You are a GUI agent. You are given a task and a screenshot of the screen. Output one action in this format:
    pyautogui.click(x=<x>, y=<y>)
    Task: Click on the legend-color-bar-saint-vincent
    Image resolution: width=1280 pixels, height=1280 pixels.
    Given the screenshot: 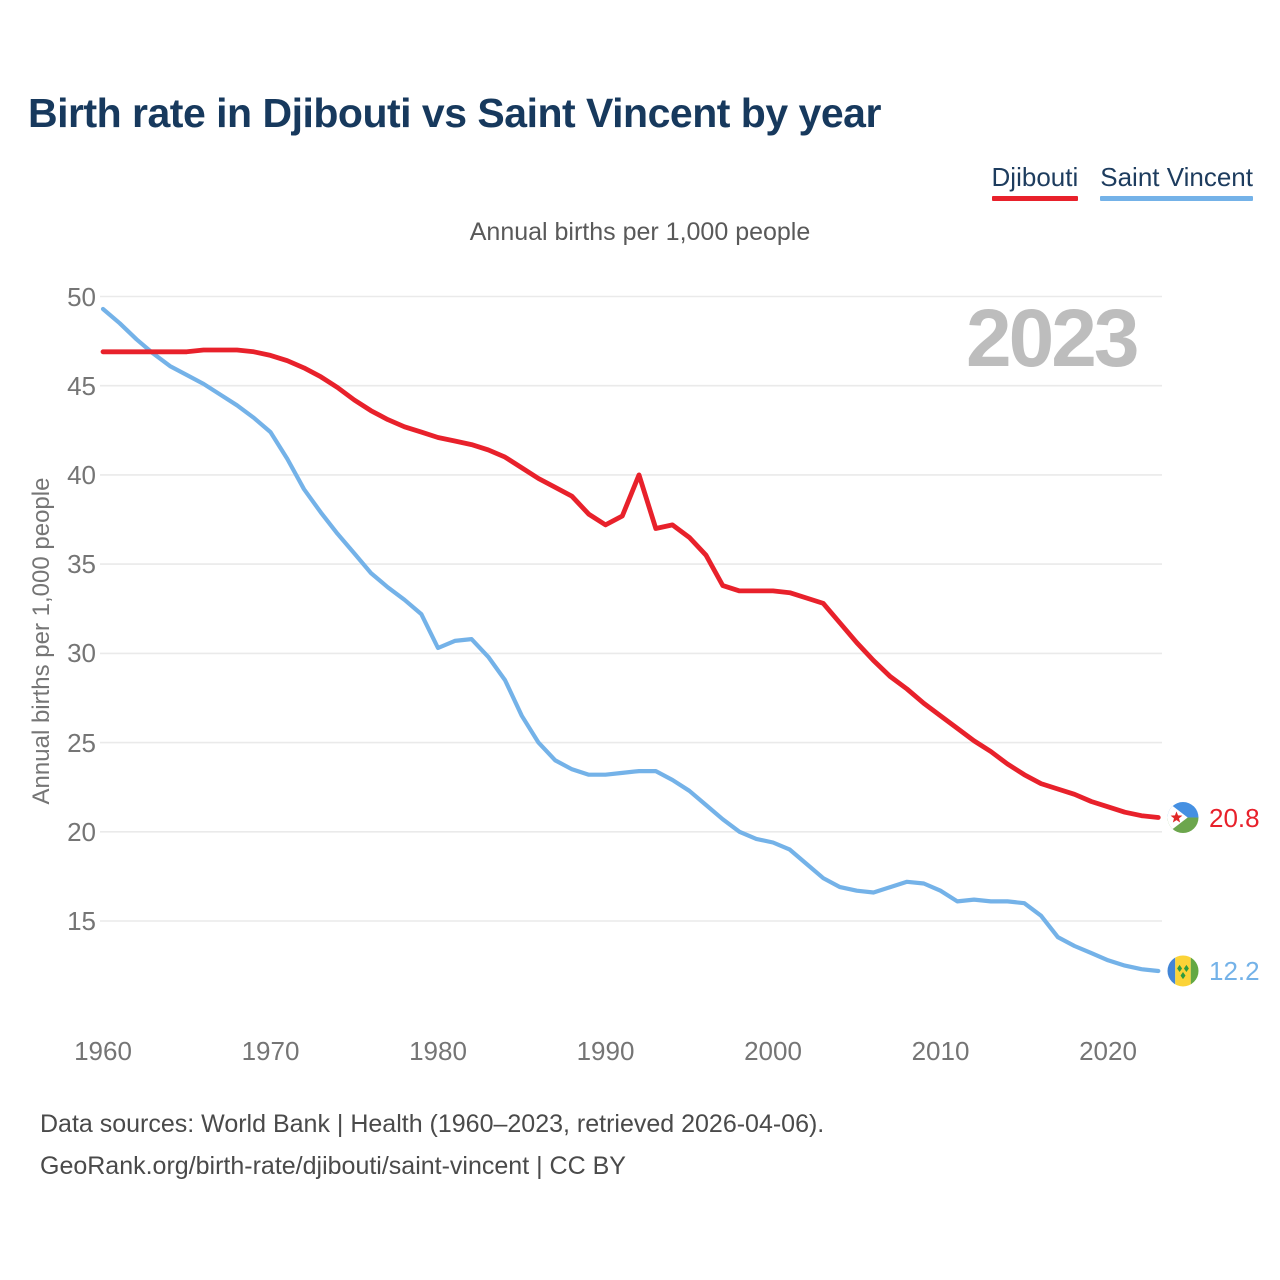 What is the action you would take?
    pyautogui.click(x=1176, y=198)
    